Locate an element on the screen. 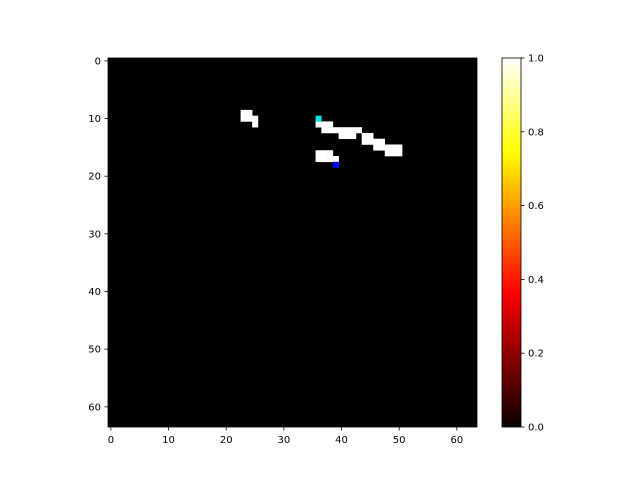 This screenshot has width=640, height=480. y-tick-label: 60 is located at coordinates (94, 407).